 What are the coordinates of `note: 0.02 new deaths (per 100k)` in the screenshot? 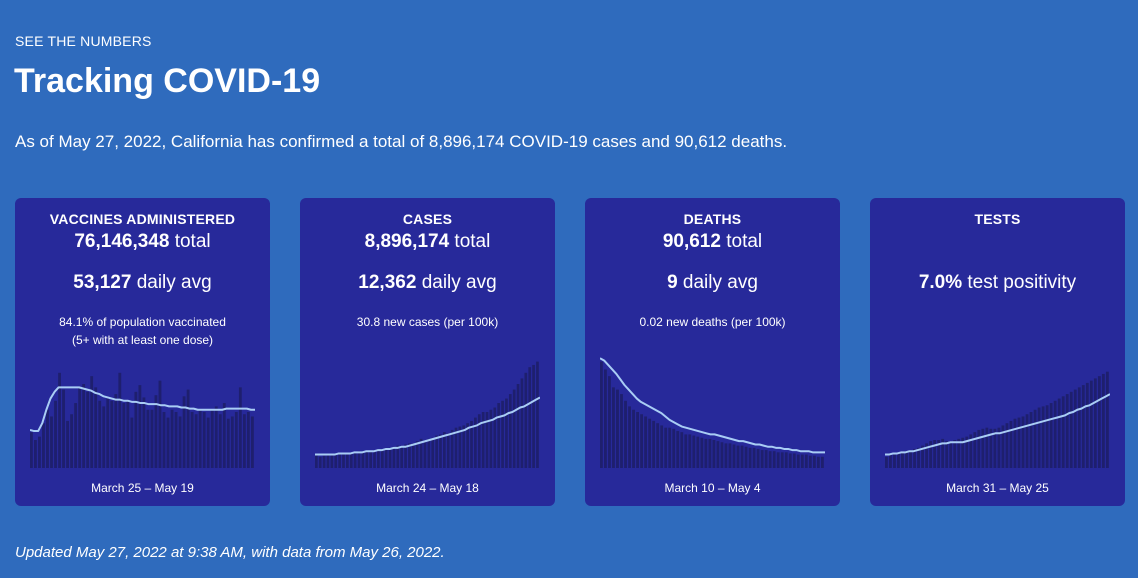 It's located at (712, 322).